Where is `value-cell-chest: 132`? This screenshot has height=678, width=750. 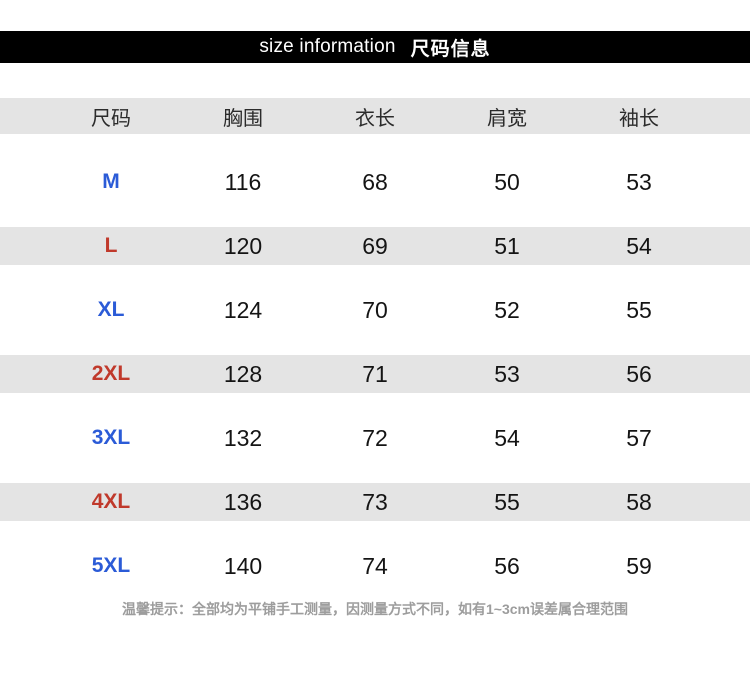 value-cell-chest: 132 is located at coordinates (243, 437).